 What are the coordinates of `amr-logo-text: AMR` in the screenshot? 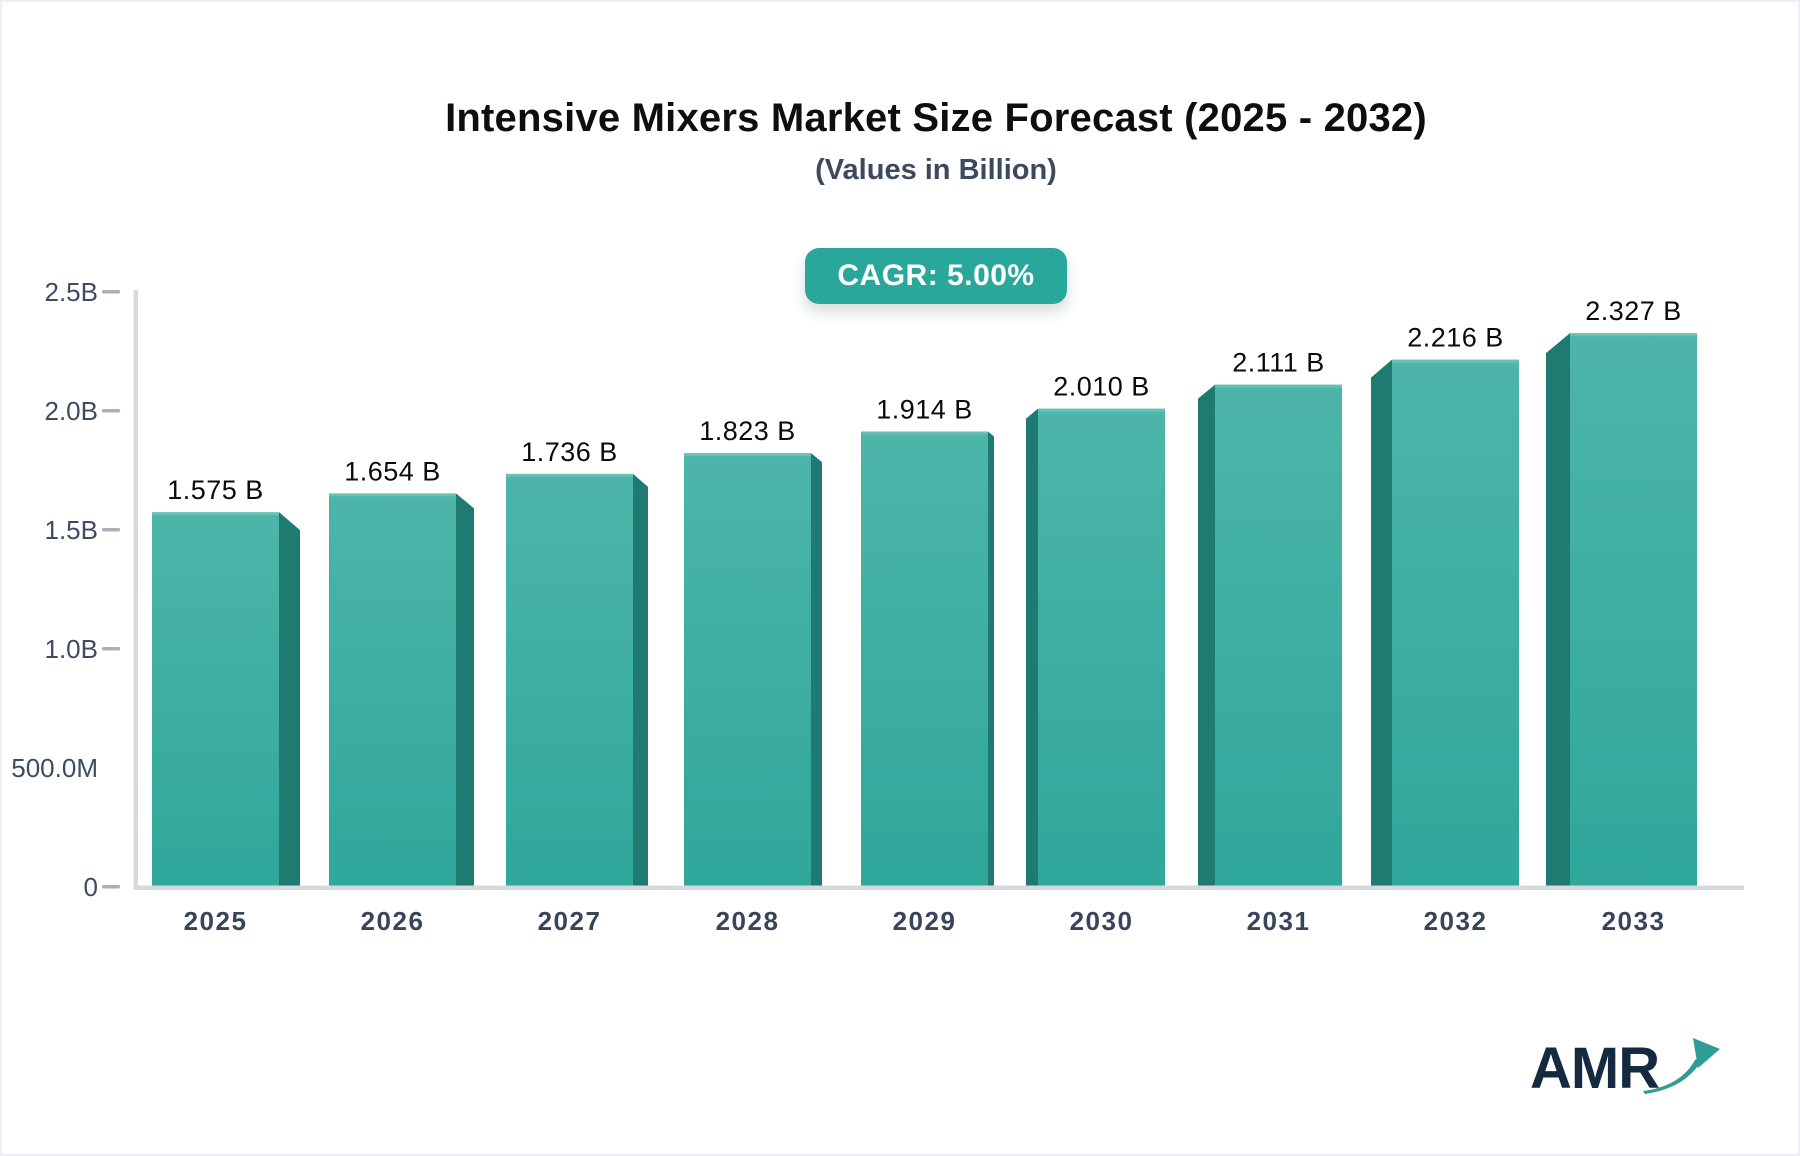 It's located at (1595, 1068).